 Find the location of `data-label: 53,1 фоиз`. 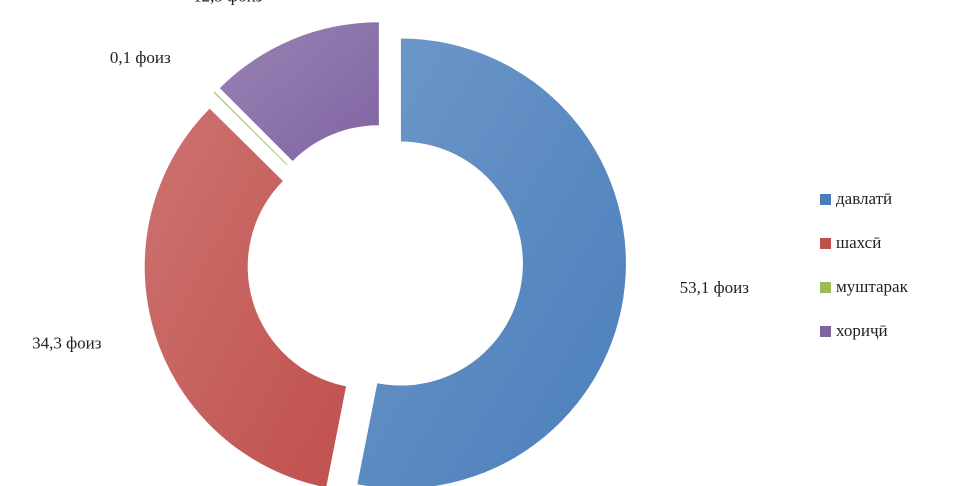

data-label: 53,1 фоиз is located at coordinates (715, 287).